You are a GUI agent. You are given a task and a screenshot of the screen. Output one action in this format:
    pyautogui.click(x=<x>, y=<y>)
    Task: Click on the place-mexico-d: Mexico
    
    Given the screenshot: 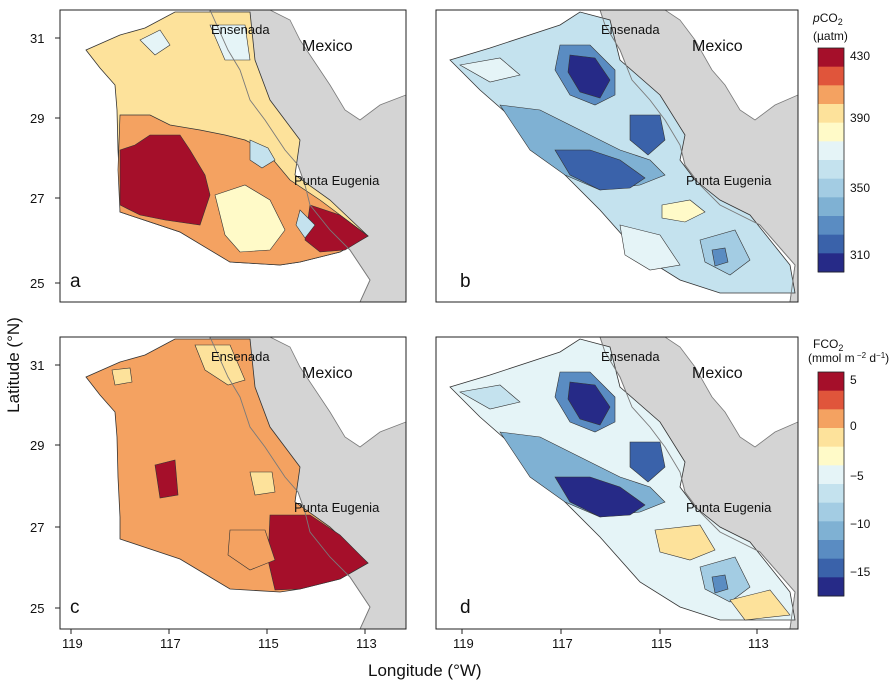 What is the action you would take?
    pyautogui.click(x=717, y=373)
    